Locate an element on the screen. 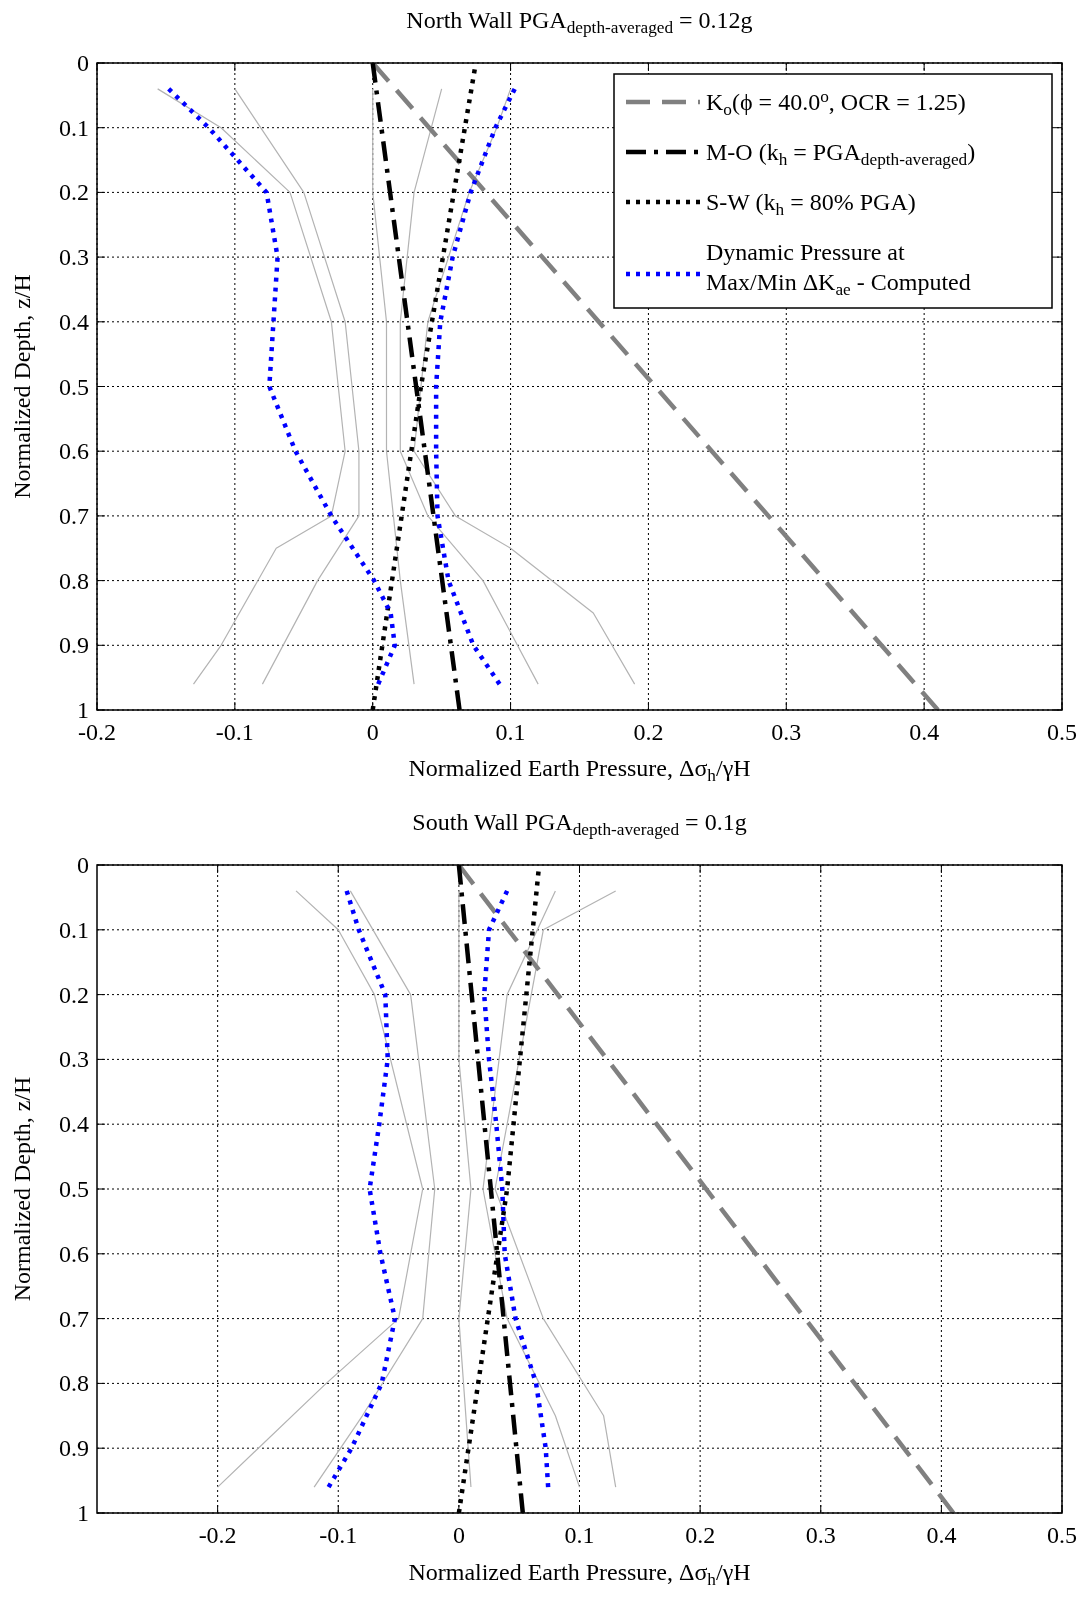 This screenshot has width=1088, height=1597. legend-label: M-O (k$_{h}$ = PGA$_{depth-averaged}$) is located at coordinates (841, 154).